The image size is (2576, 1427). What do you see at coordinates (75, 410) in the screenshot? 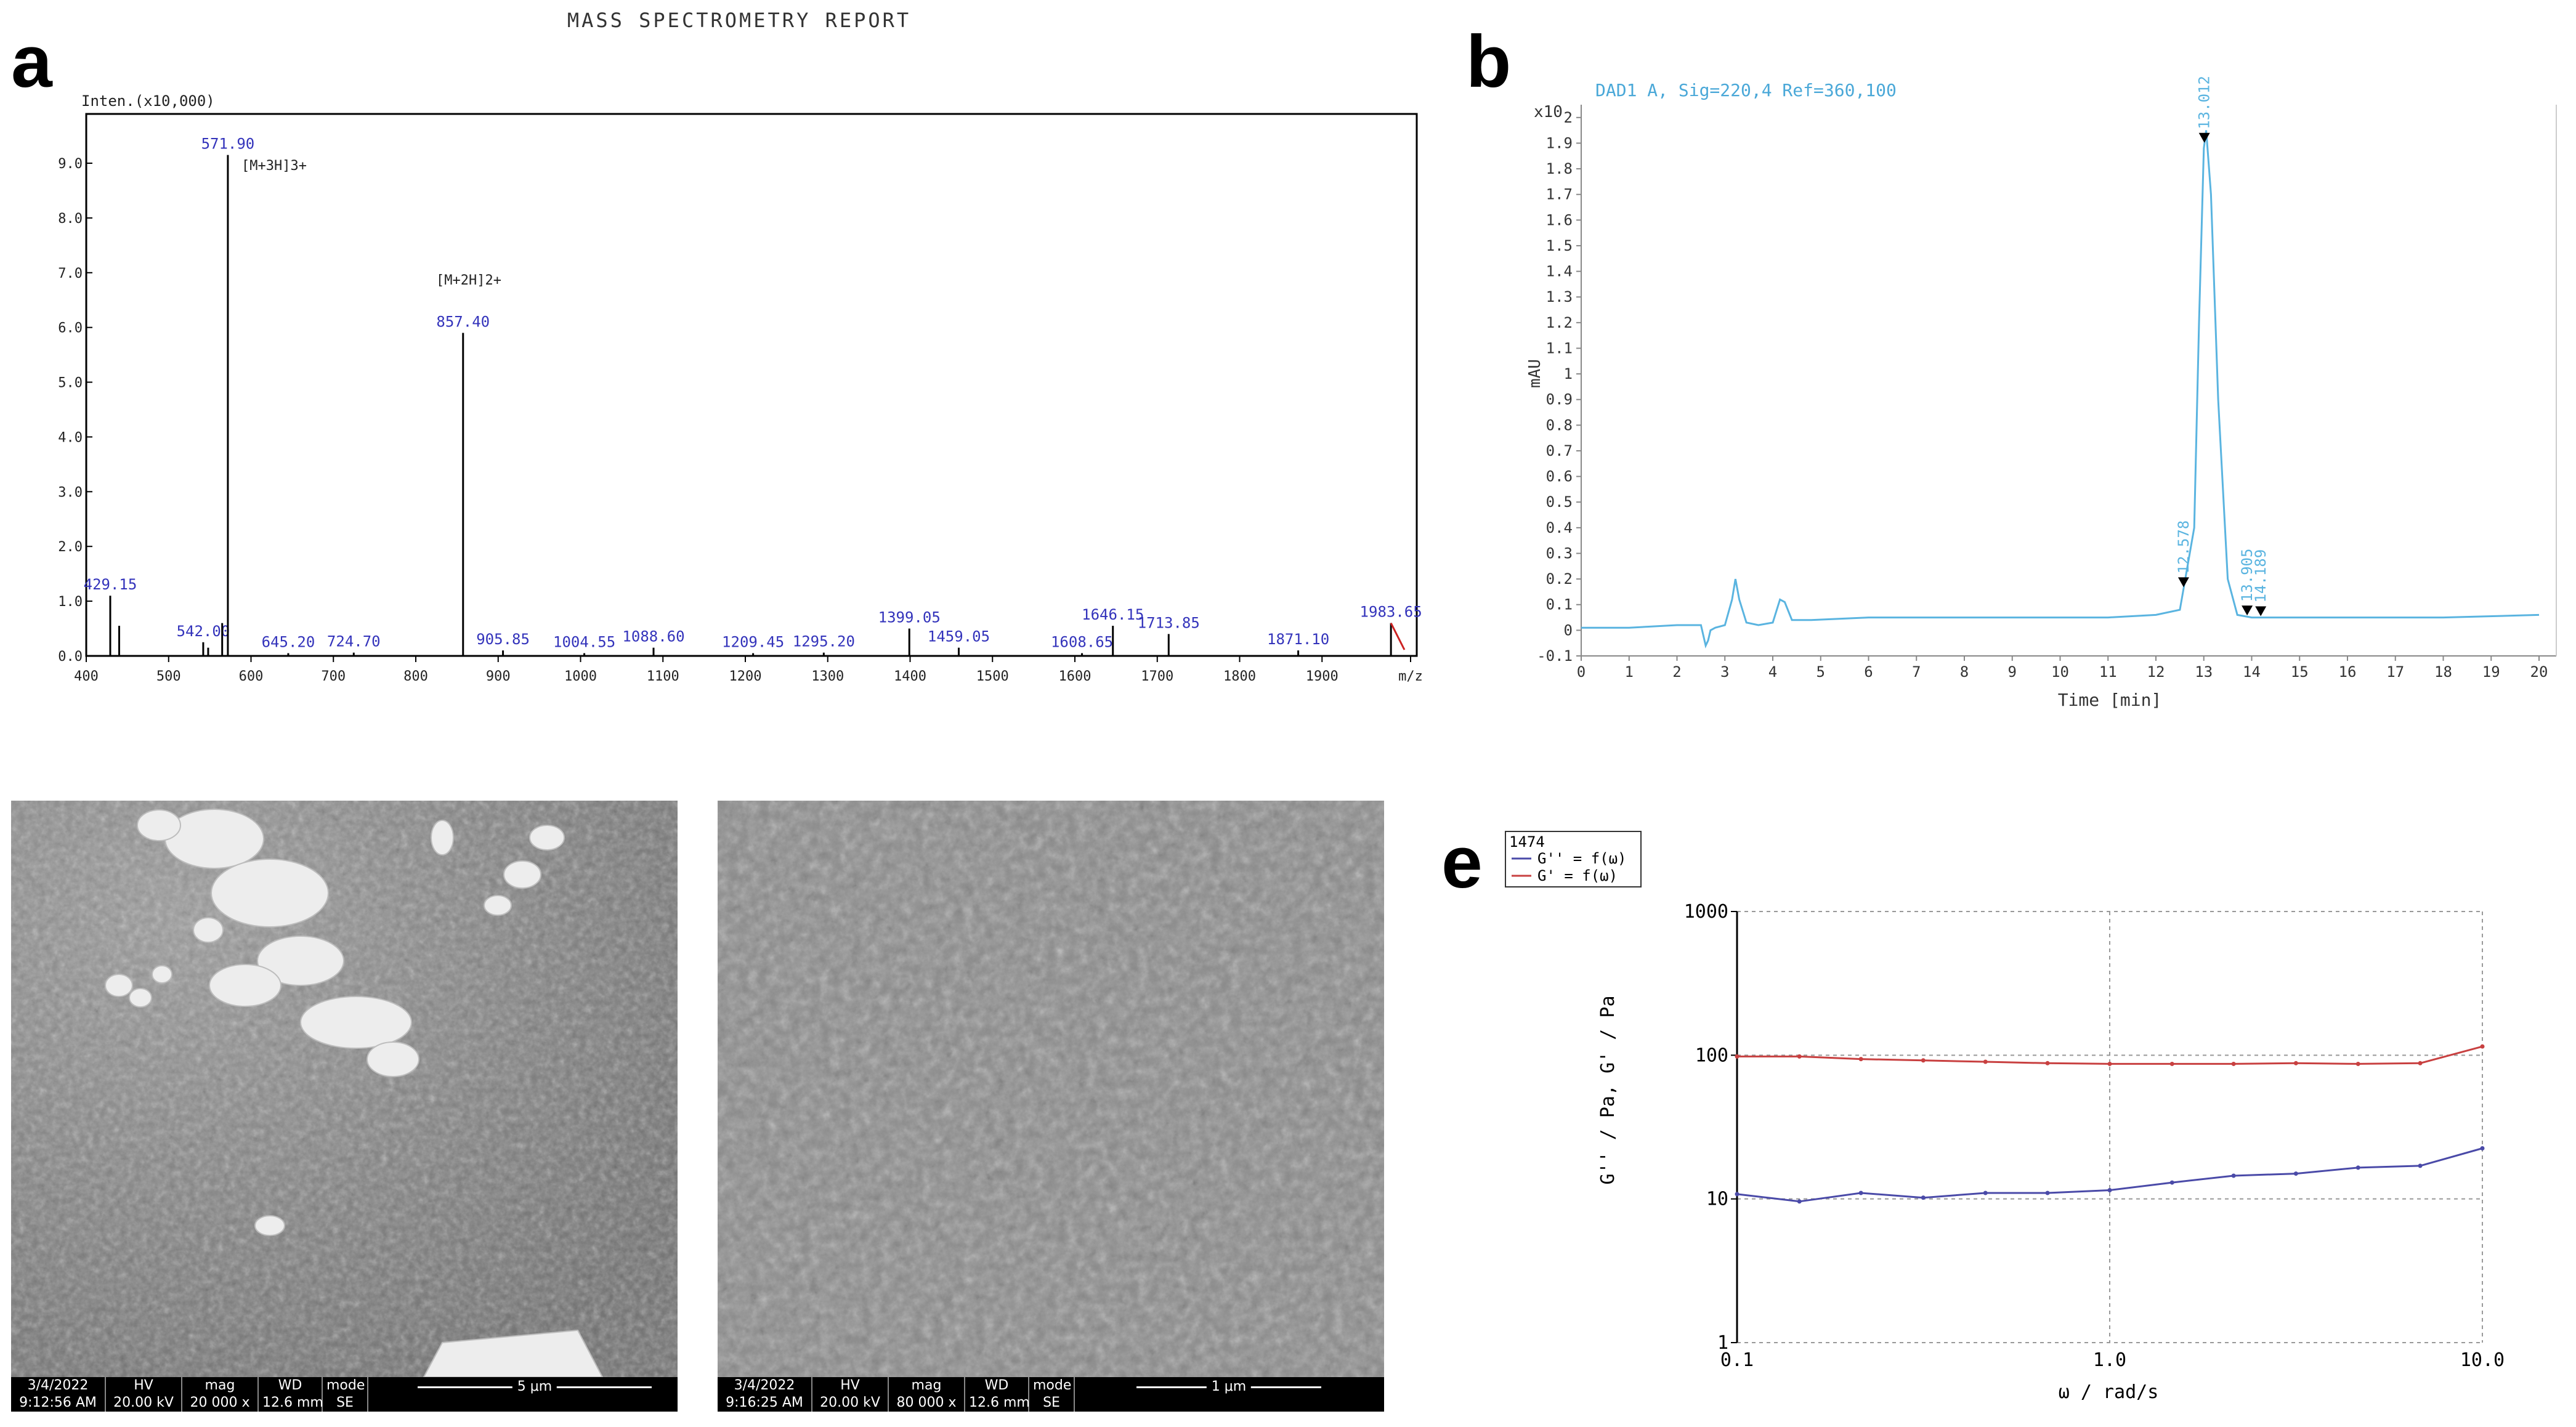
I see `y-ticks: 0.0 1.0 2.0 3.0 4.0 5.0 6.0 7.0 8.0 9.0` at bounding box center [75, 410].